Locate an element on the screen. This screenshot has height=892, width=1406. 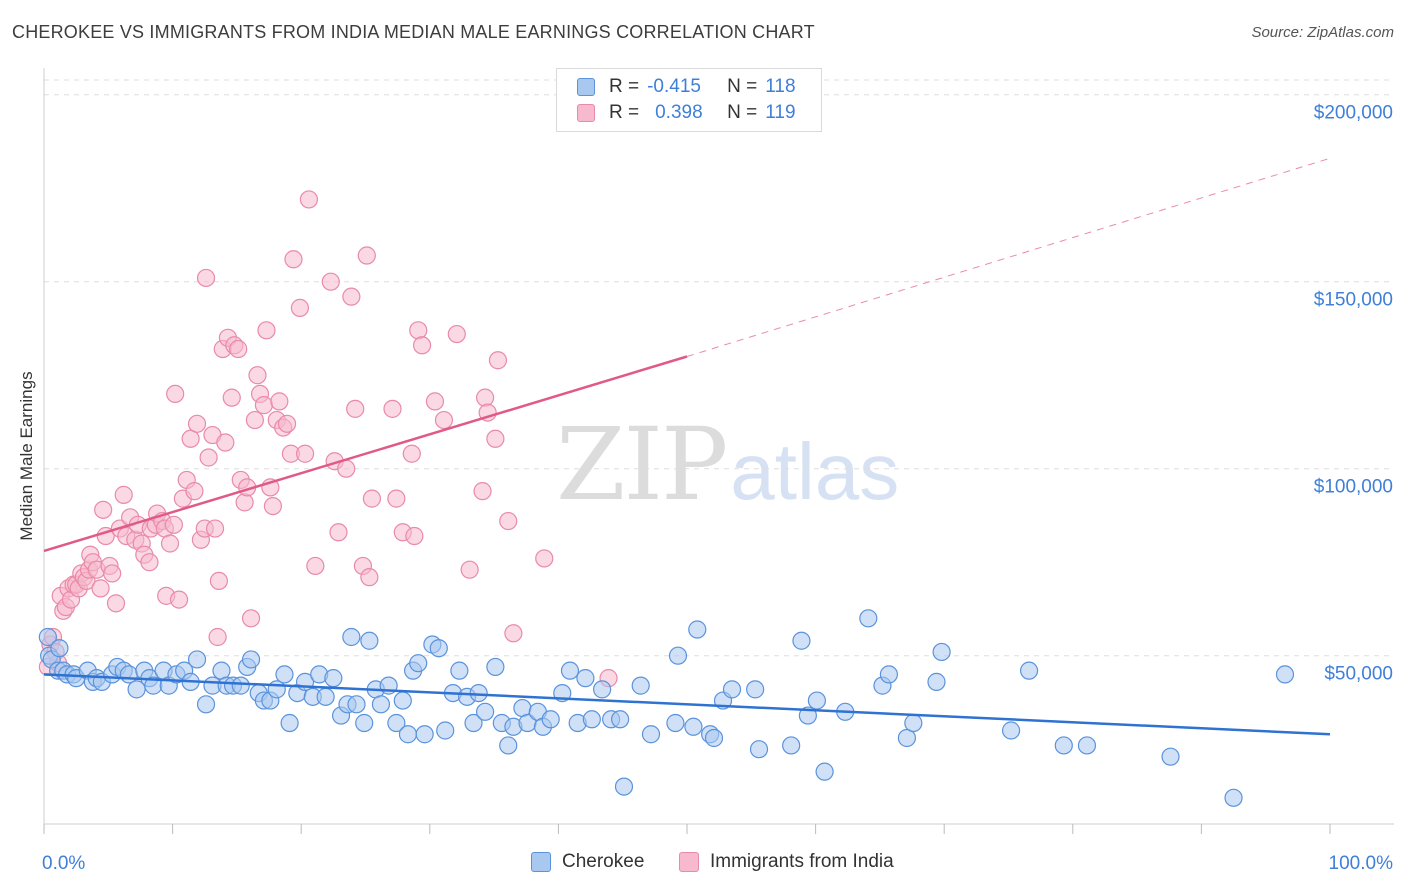
source-label: Source: ZipAtlas.com is located at coordinates (1322, 32).